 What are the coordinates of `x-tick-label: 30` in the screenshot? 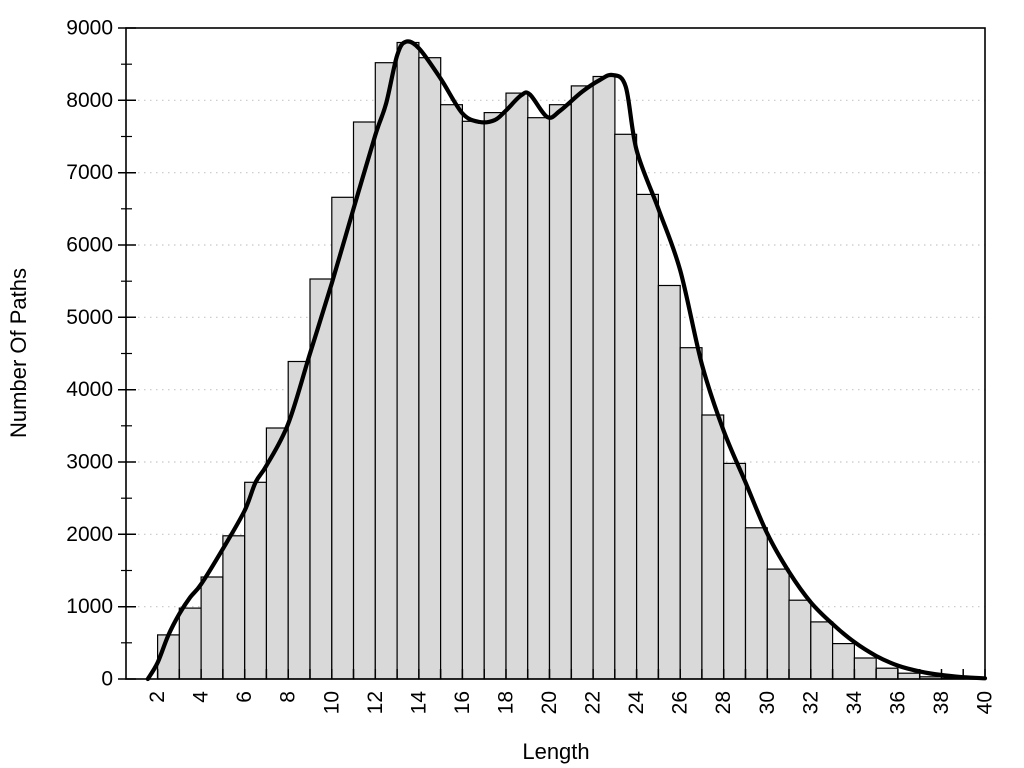 It's located at (767, 702).